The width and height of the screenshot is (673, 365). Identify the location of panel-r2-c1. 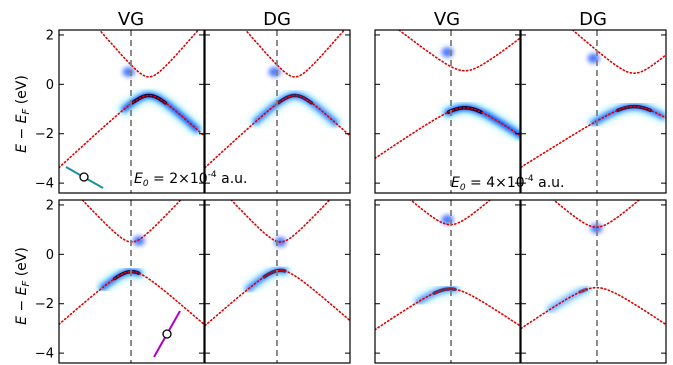
(131, 281).